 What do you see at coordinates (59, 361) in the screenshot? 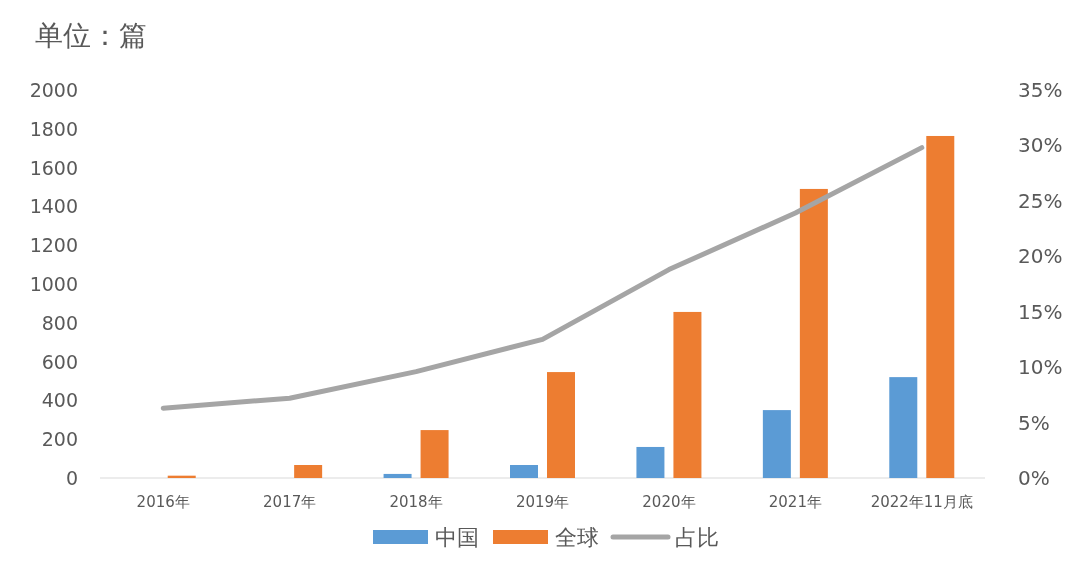
I see `y-tick-label: 600` at bounding box center [59, 361].